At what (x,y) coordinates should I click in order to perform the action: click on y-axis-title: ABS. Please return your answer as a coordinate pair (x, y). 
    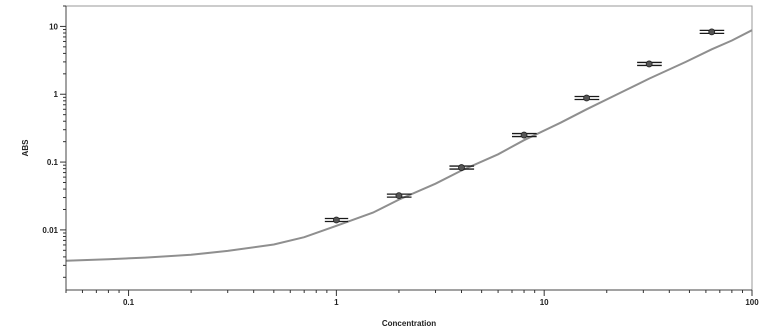
    Looking at the image, I should click on (25, 148).